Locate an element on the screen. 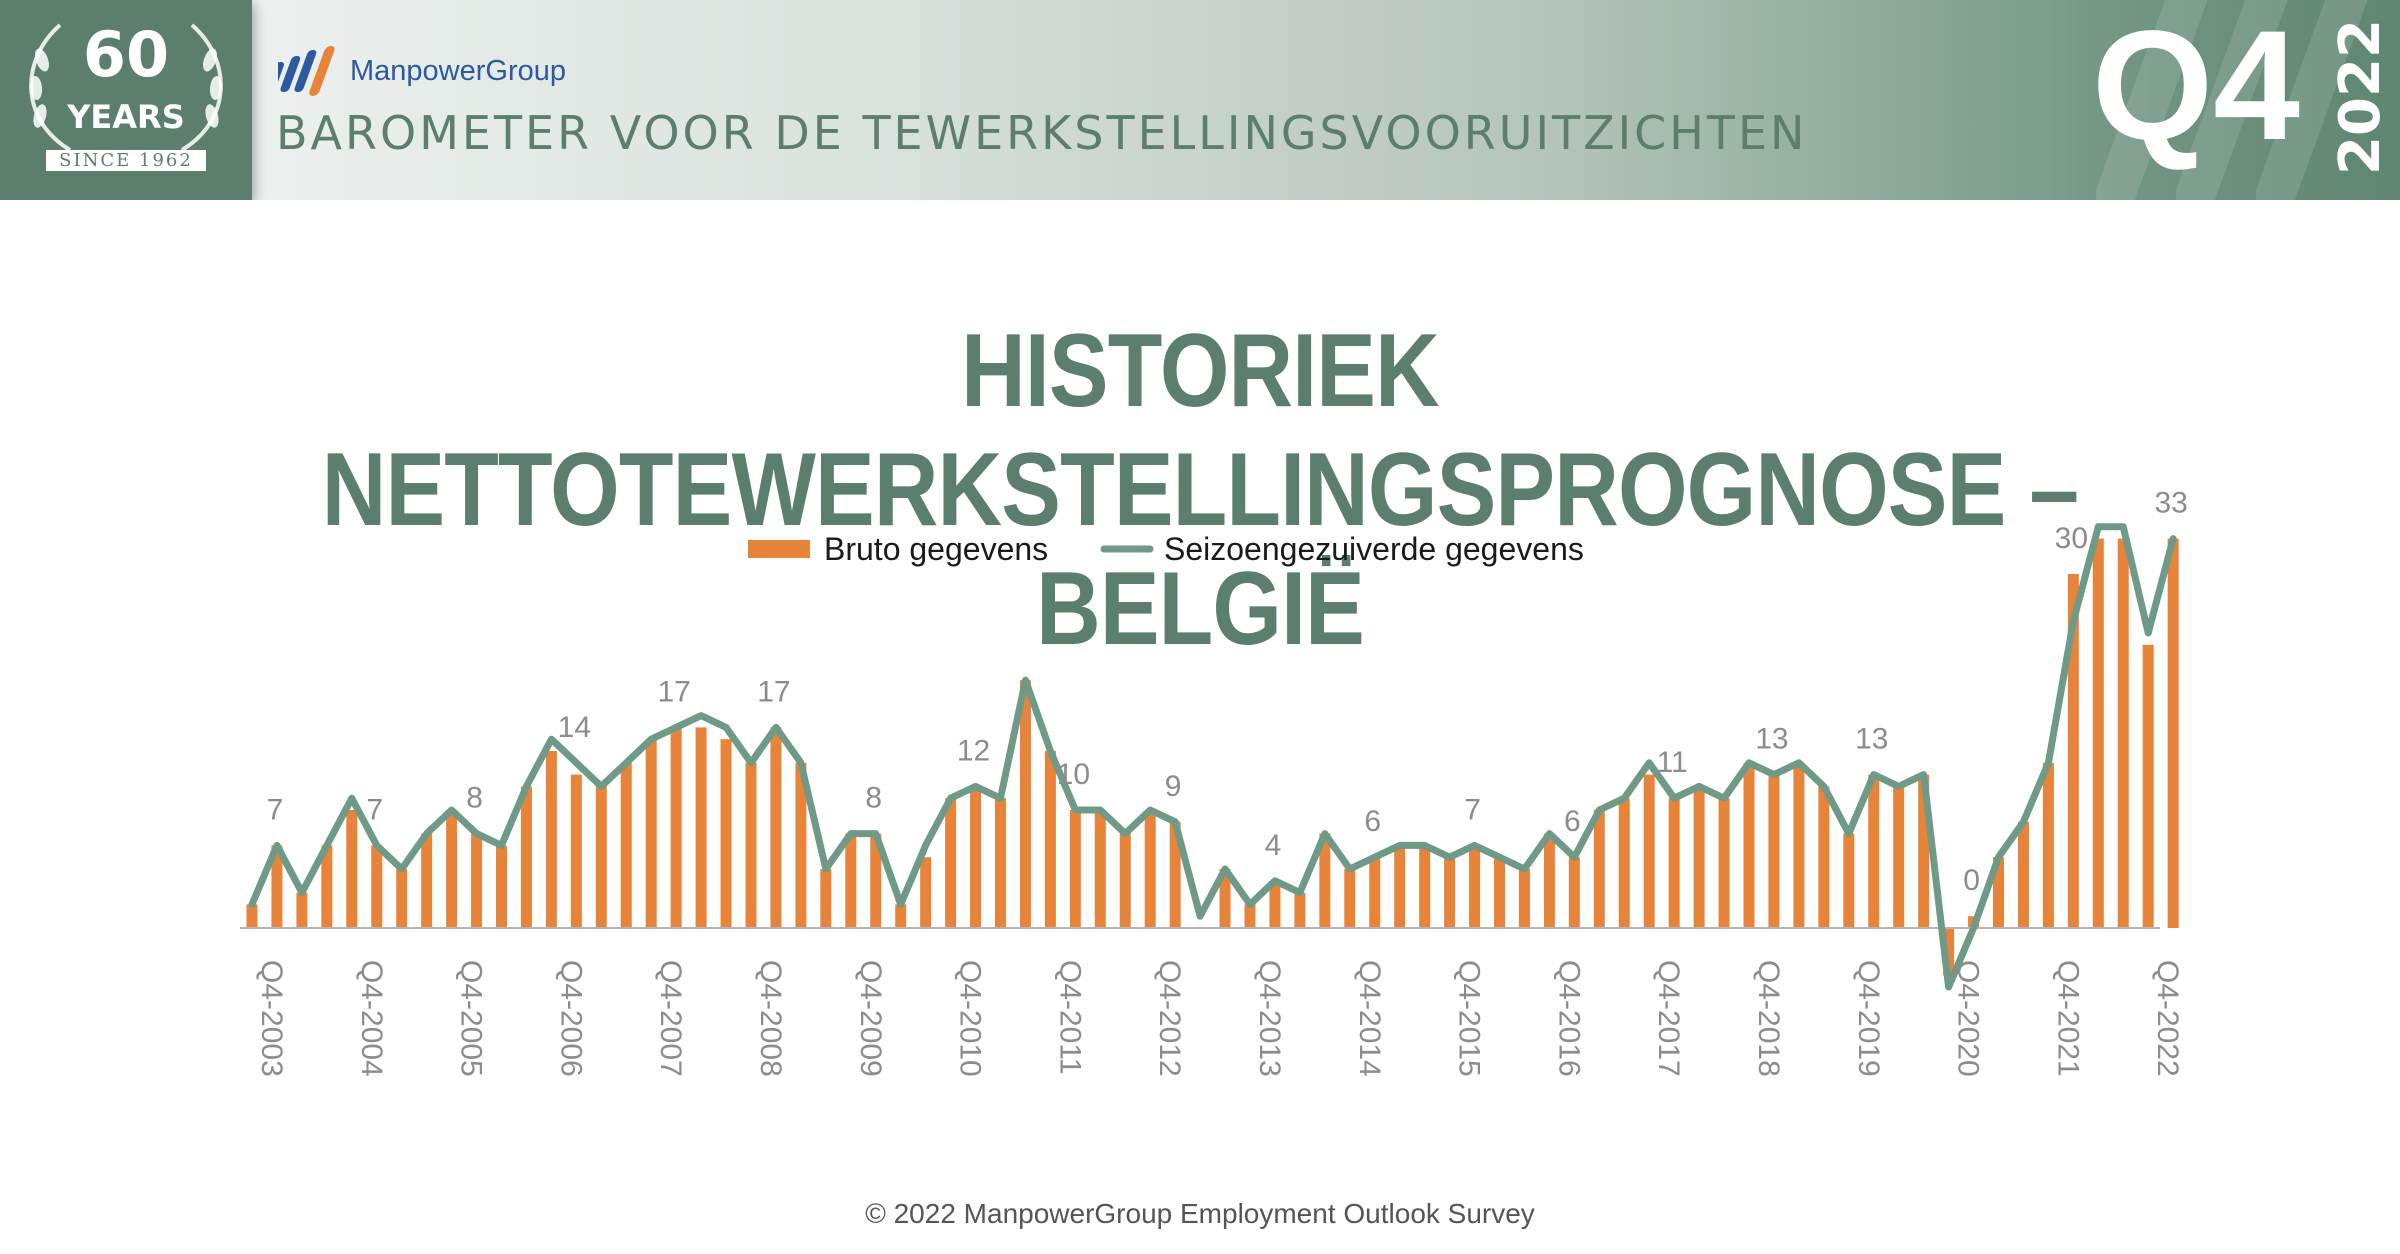 The image size is (2400, 1254). data-label: 14 is located at coordinates (574, 727).